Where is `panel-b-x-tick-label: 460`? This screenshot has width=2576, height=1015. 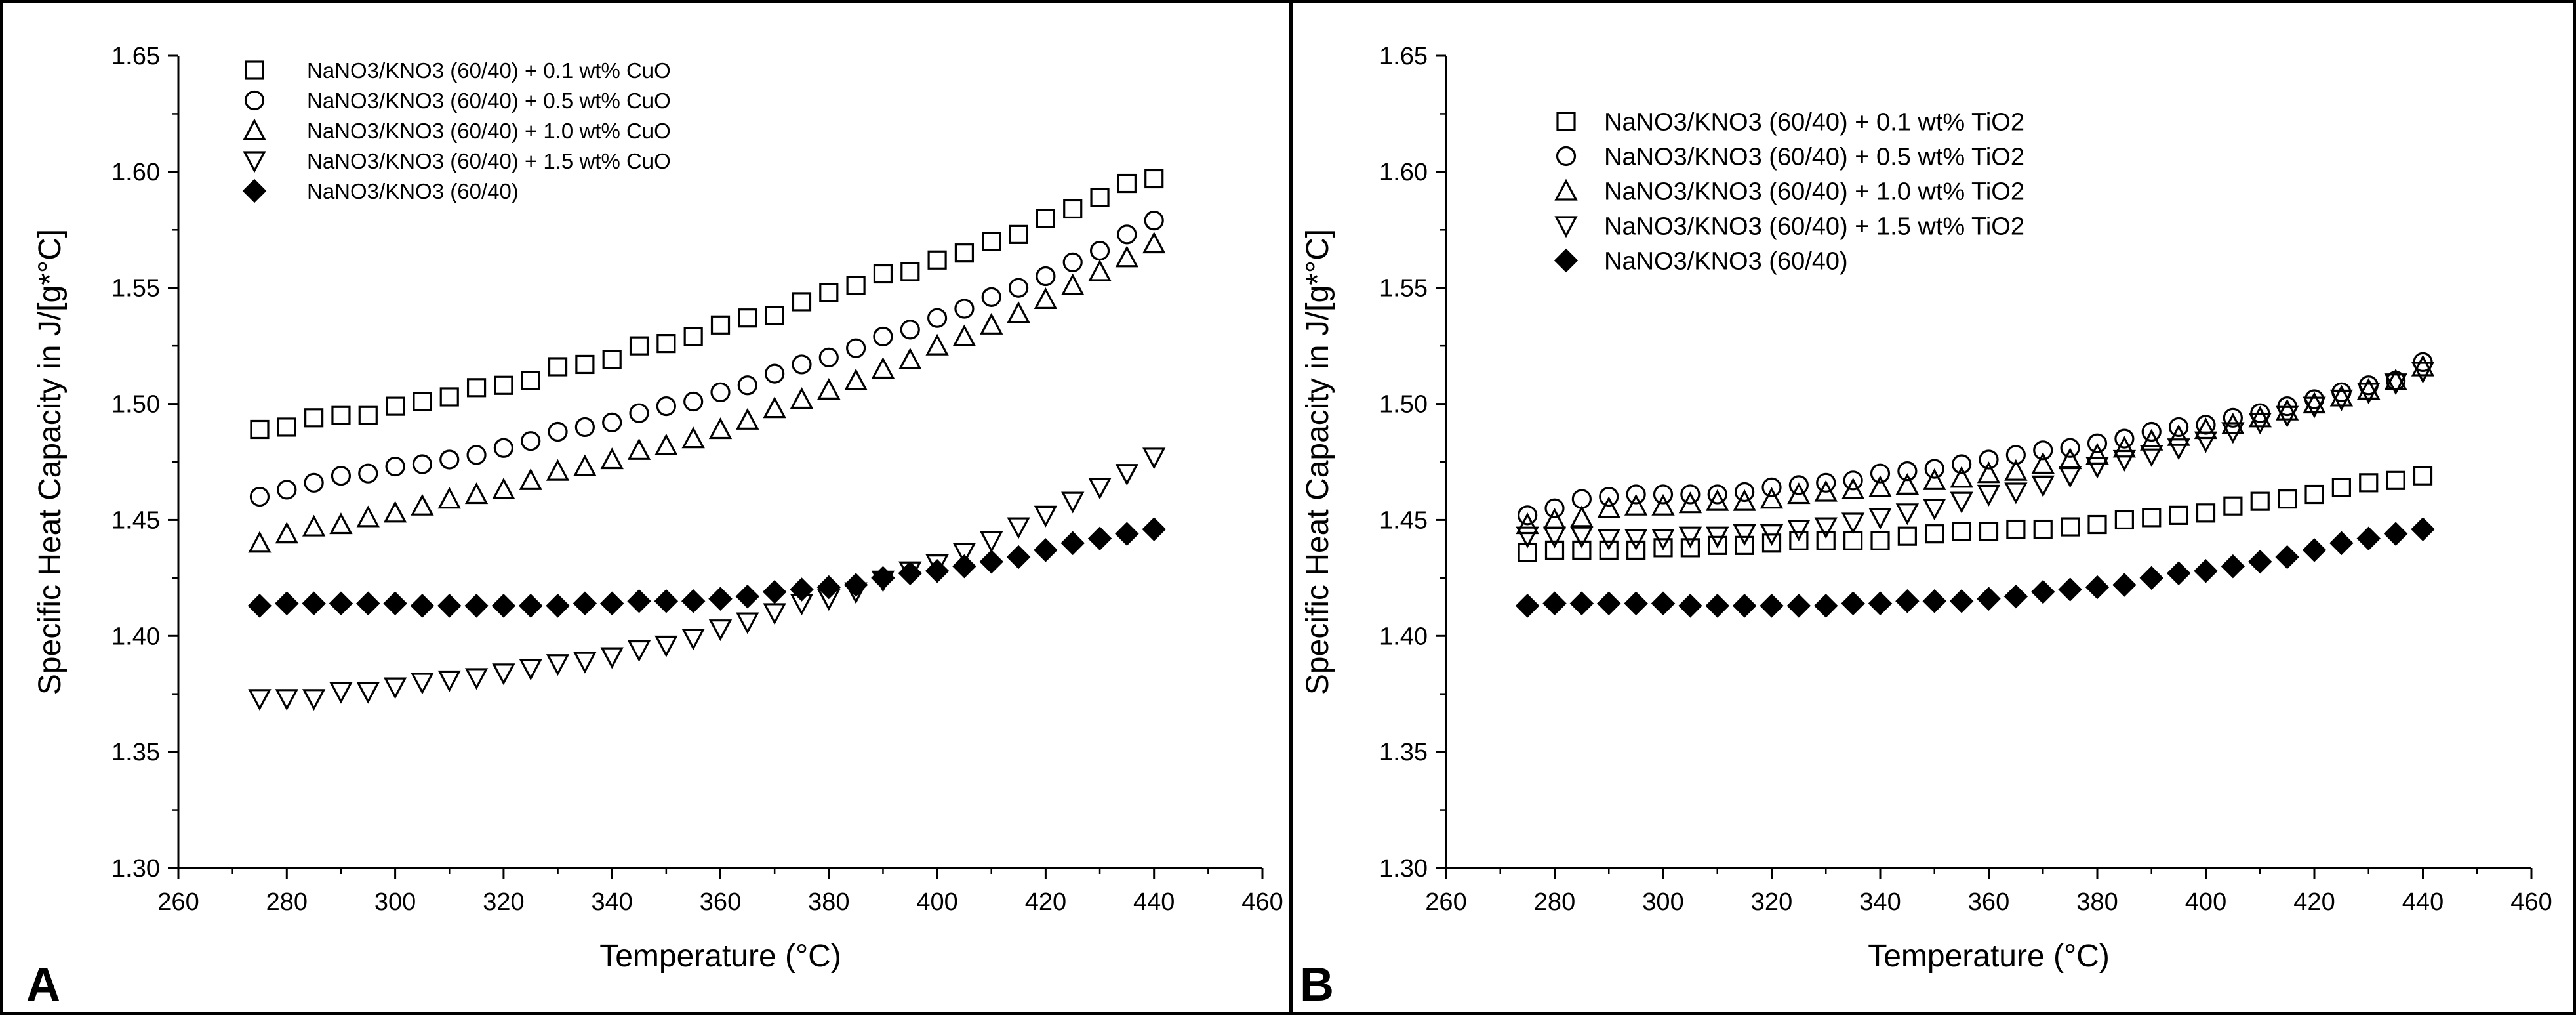 panel-b-x-tick-label: 460 is located at coordinates (2531, 902).